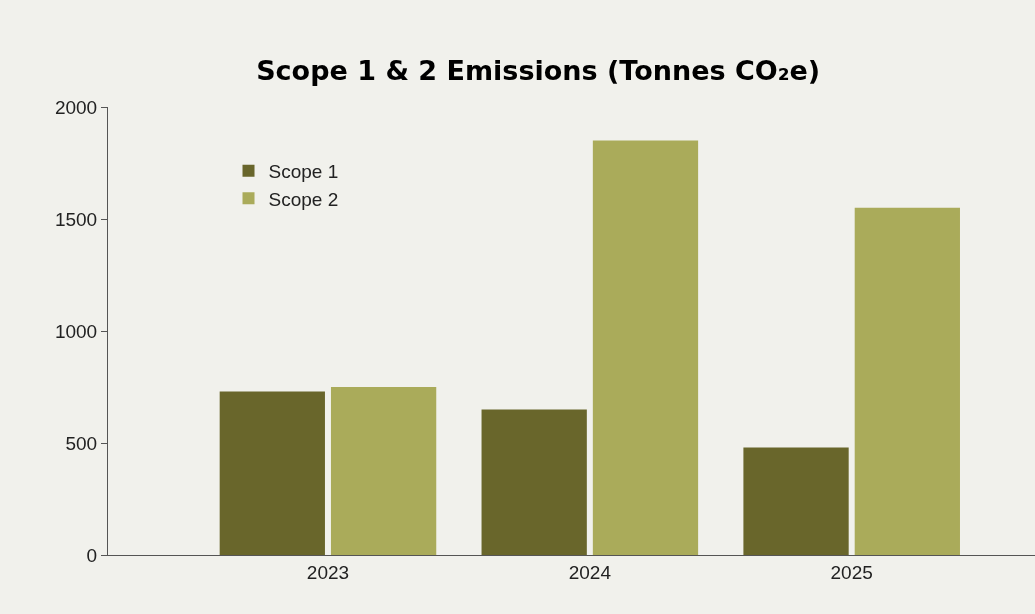  What do you see at coordinates (76, 107) in the screenshot?
I see `y-tick-label: 2000` at bounding box center [76, 107].